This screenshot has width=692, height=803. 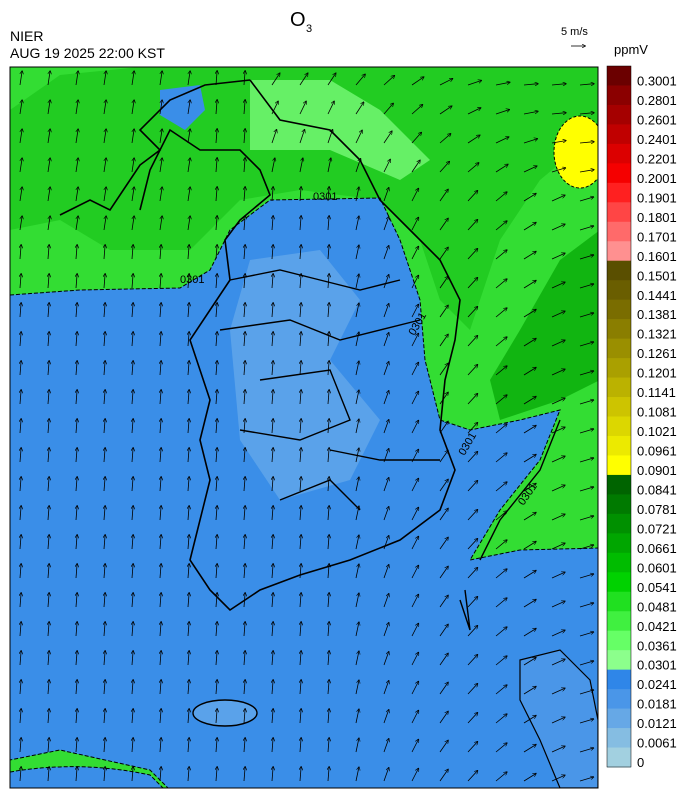 What do you see at coordinates (657, 139) in the screenshot?
I see `colorbar-label: 0.2401` at bounding box center [657, 139].